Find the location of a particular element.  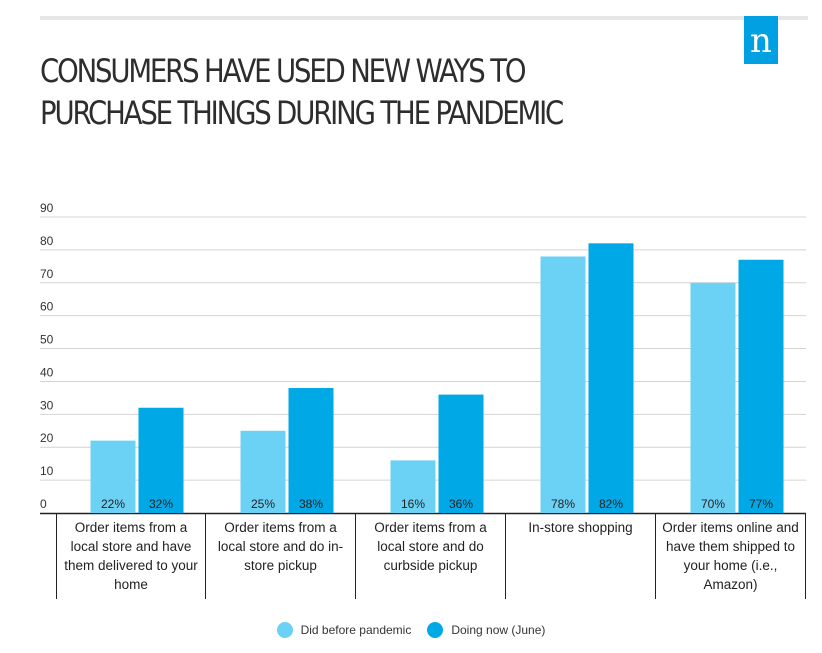

bar-value-label: 38% is located at coordinates (311, 504).